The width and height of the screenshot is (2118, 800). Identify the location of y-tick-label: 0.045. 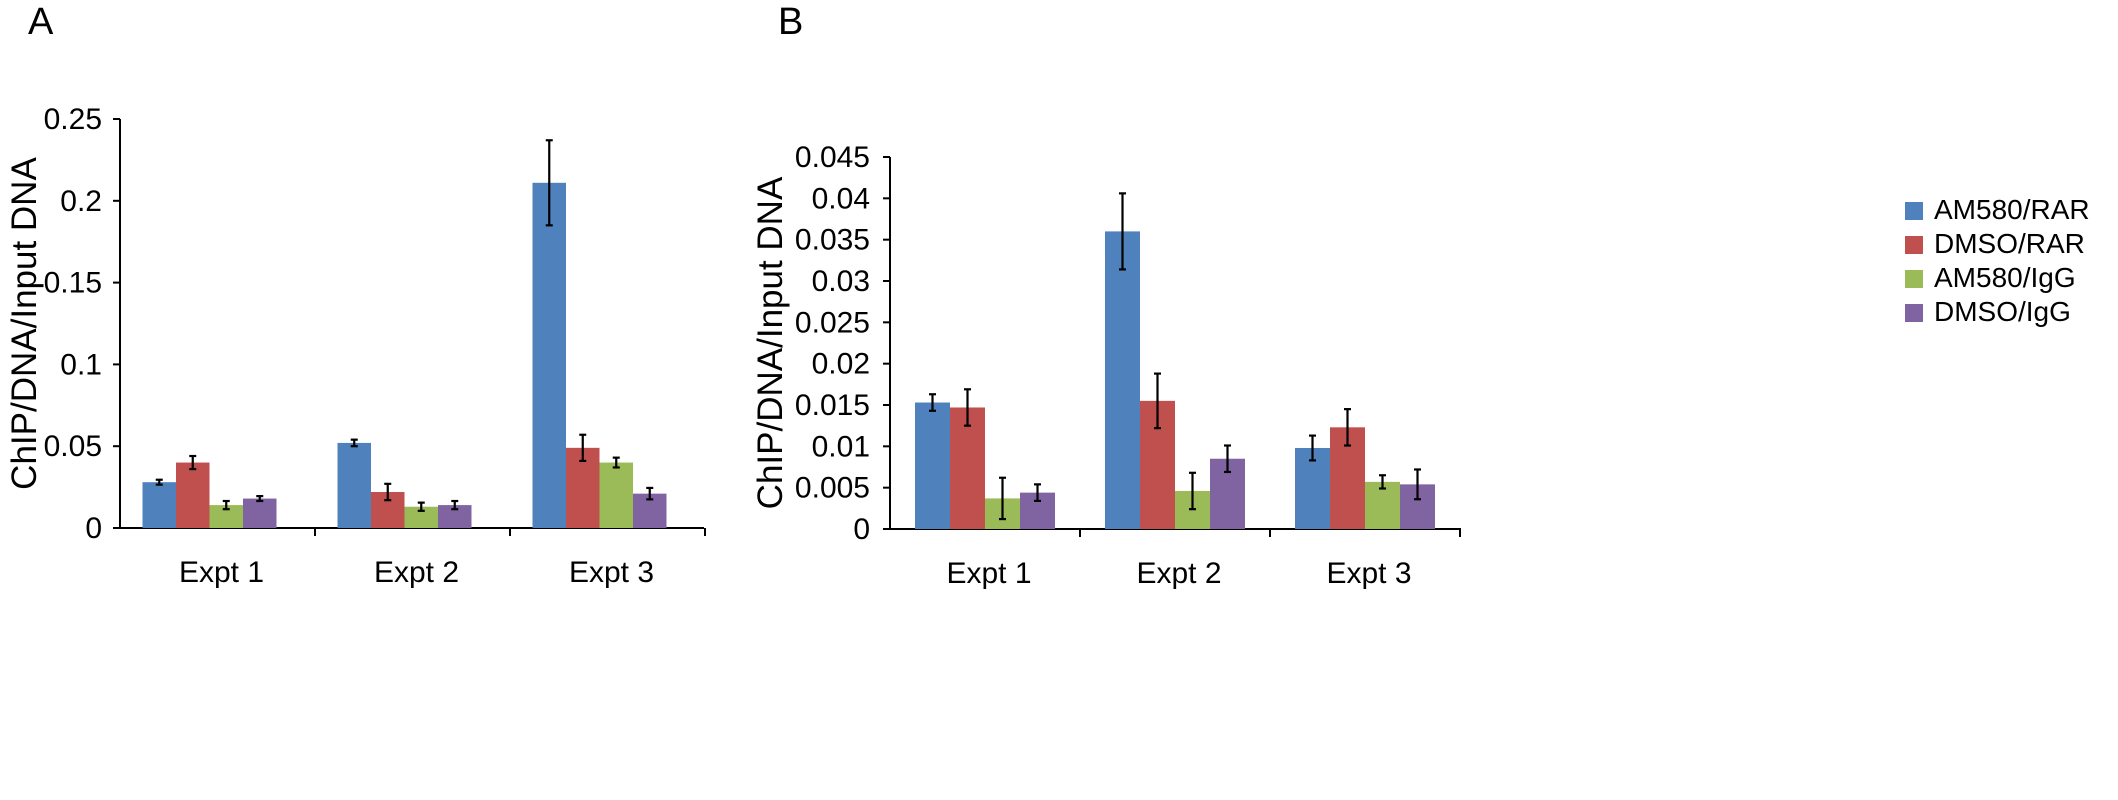
(832, 157).